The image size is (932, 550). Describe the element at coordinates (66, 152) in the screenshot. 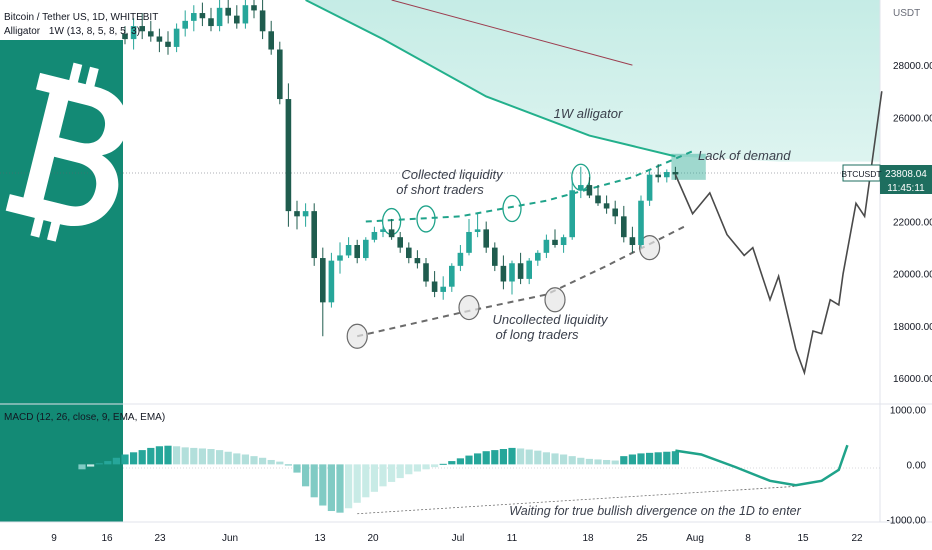

I see `bitcoin-logo-icon` at that location.